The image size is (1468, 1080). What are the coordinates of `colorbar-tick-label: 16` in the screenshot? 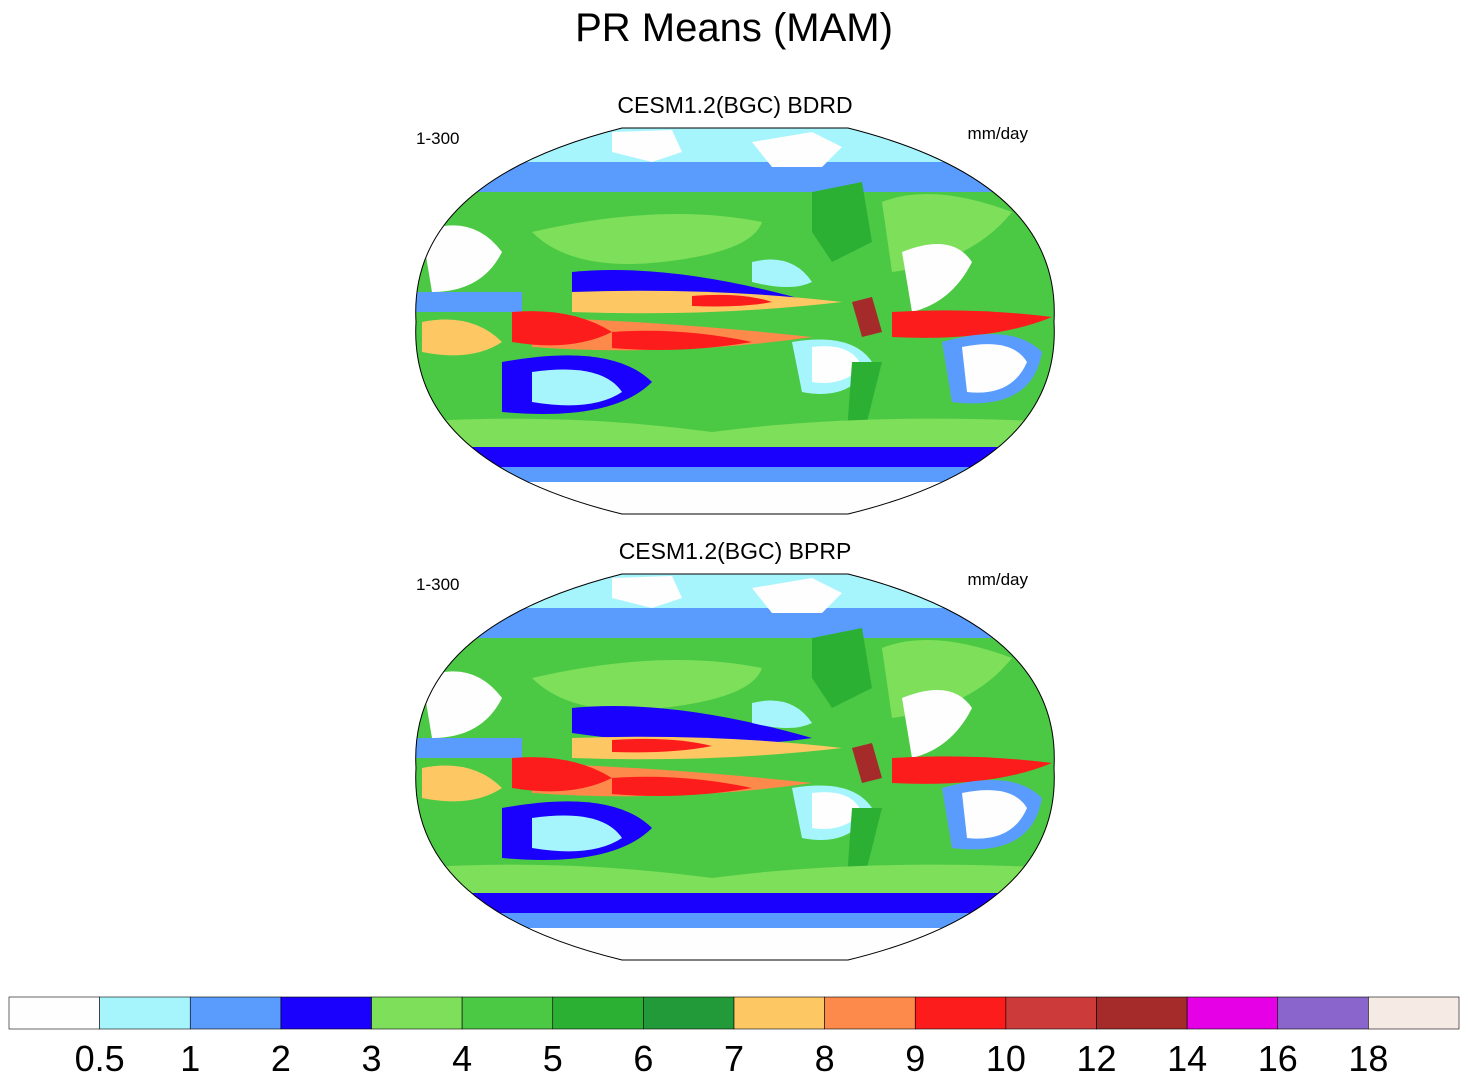 It's located at (1277, 1058).